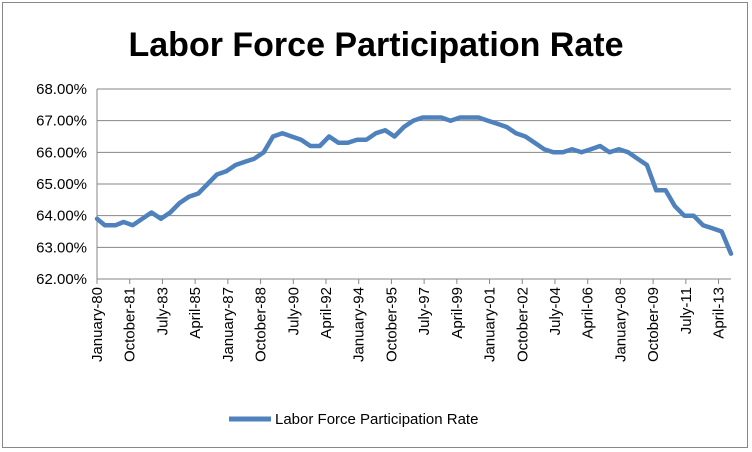 Image resolution: width=752 pixels, height=452 pixels. What do you see at coordinates (61, 121) in the screenshot?
I see `y-tick-label: 67.00%` at bounding box center [61, 121].